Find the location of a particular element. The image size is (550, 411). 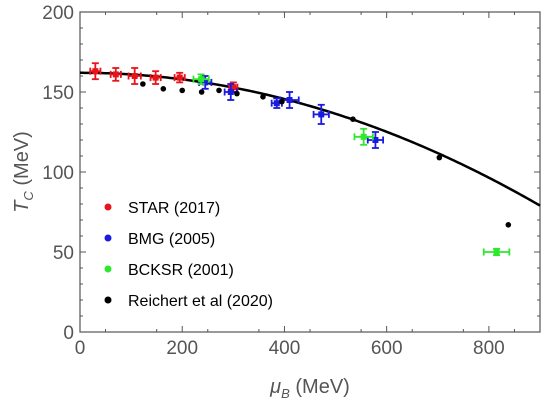

x-axis-unit: (MeV) is located at coordinates (320, 387).